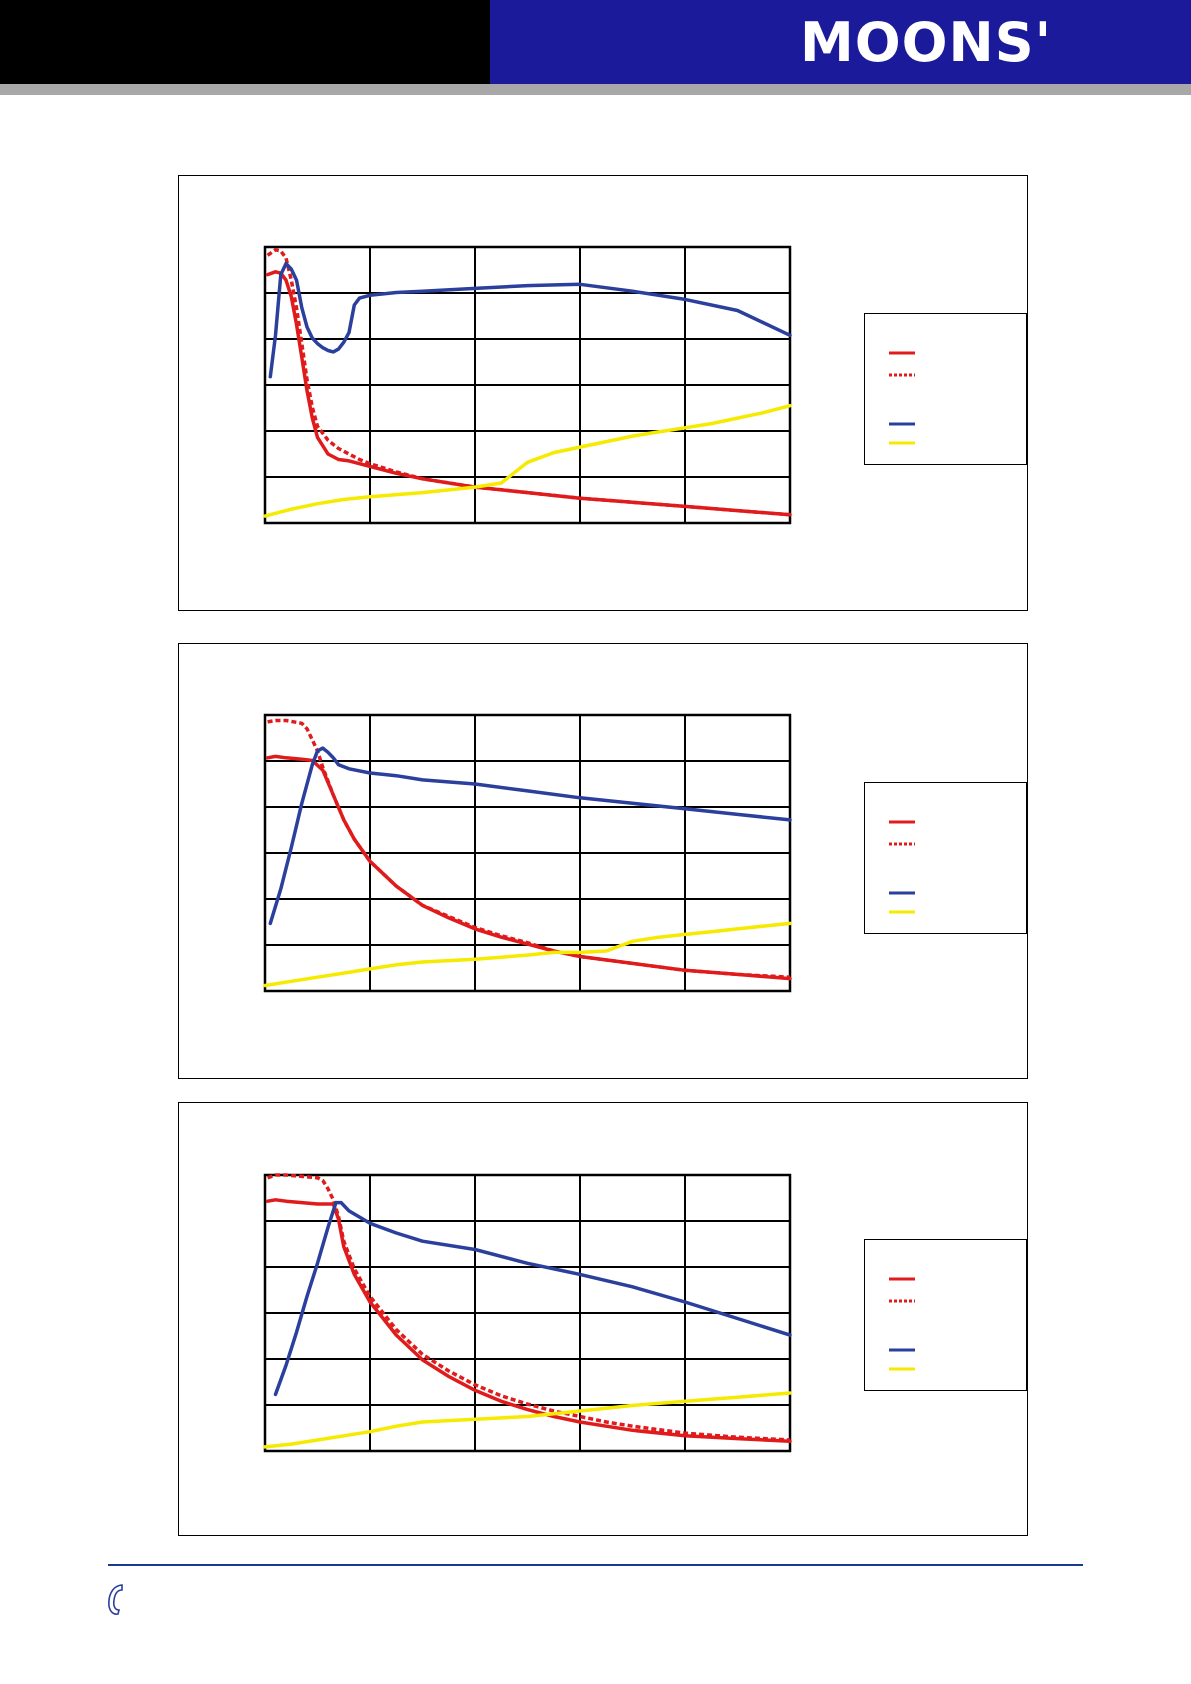 The height and width of the screenshot is (1684, 1191). I want to click on moons-logo: MOONS', so click(926, 42).